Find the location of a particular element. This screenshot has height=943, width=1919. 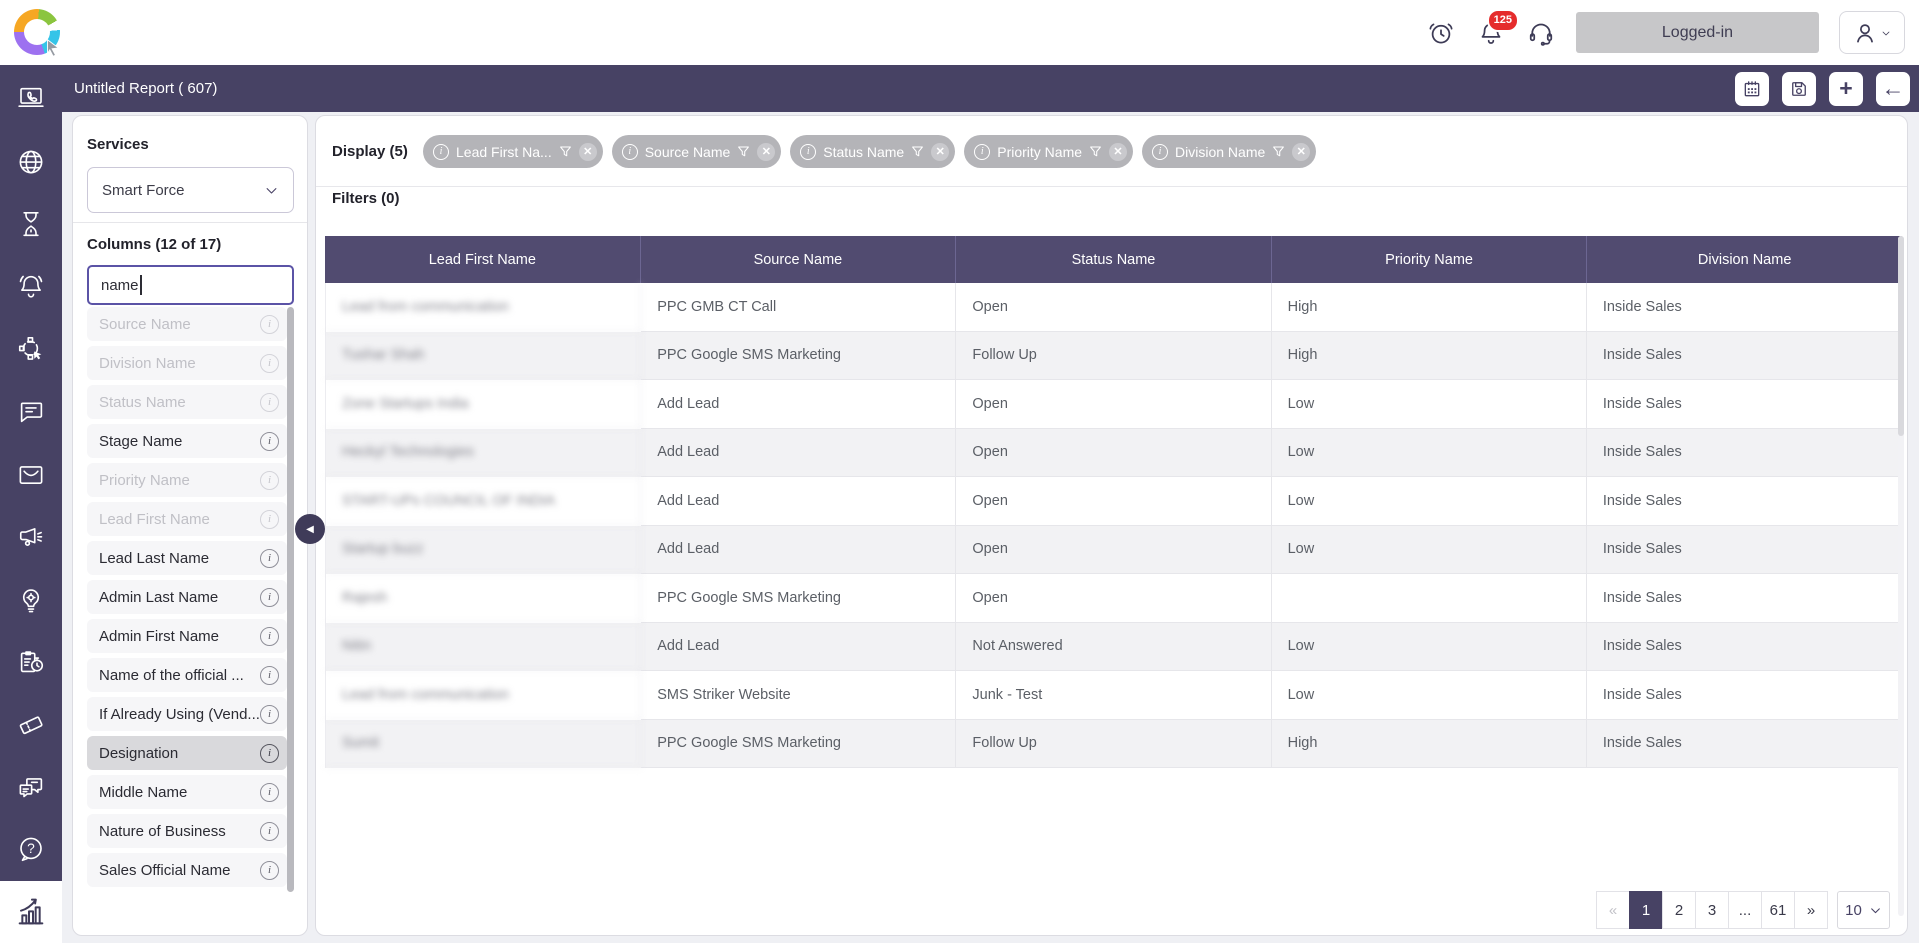

table-row: Startup buzz Add Lead Open Low Inside Sales is located at coordinates (1114, 549).